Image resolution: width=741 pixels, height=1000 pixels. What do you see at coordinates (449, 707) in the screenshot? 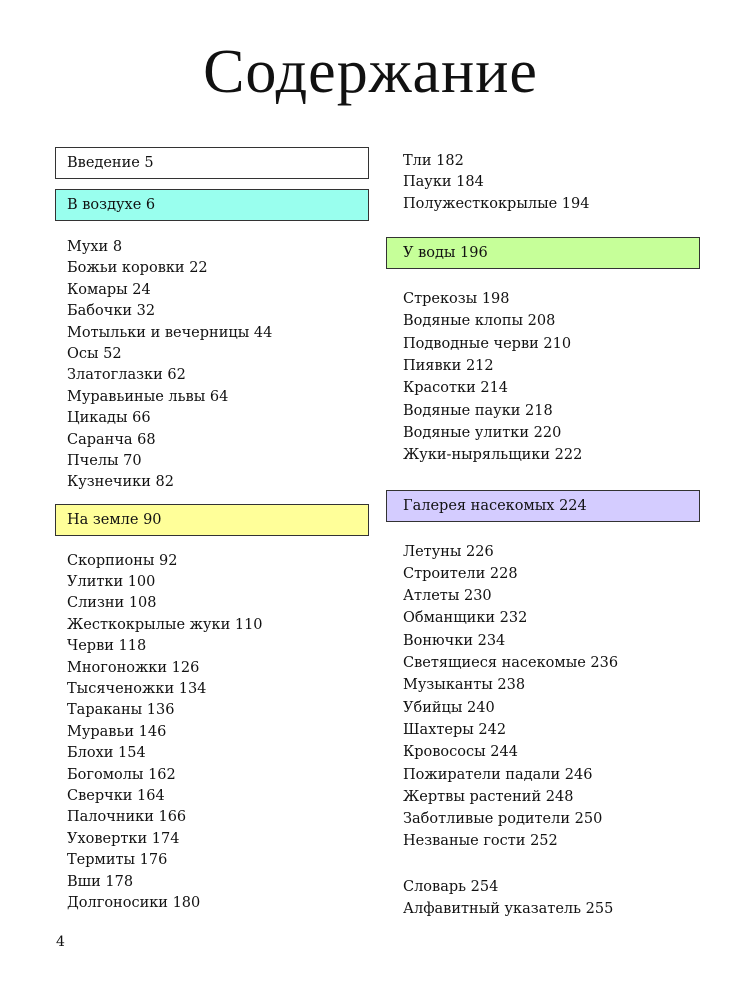
I see `toc-entry: Убийцы 240` at bounding box center [449, 707].